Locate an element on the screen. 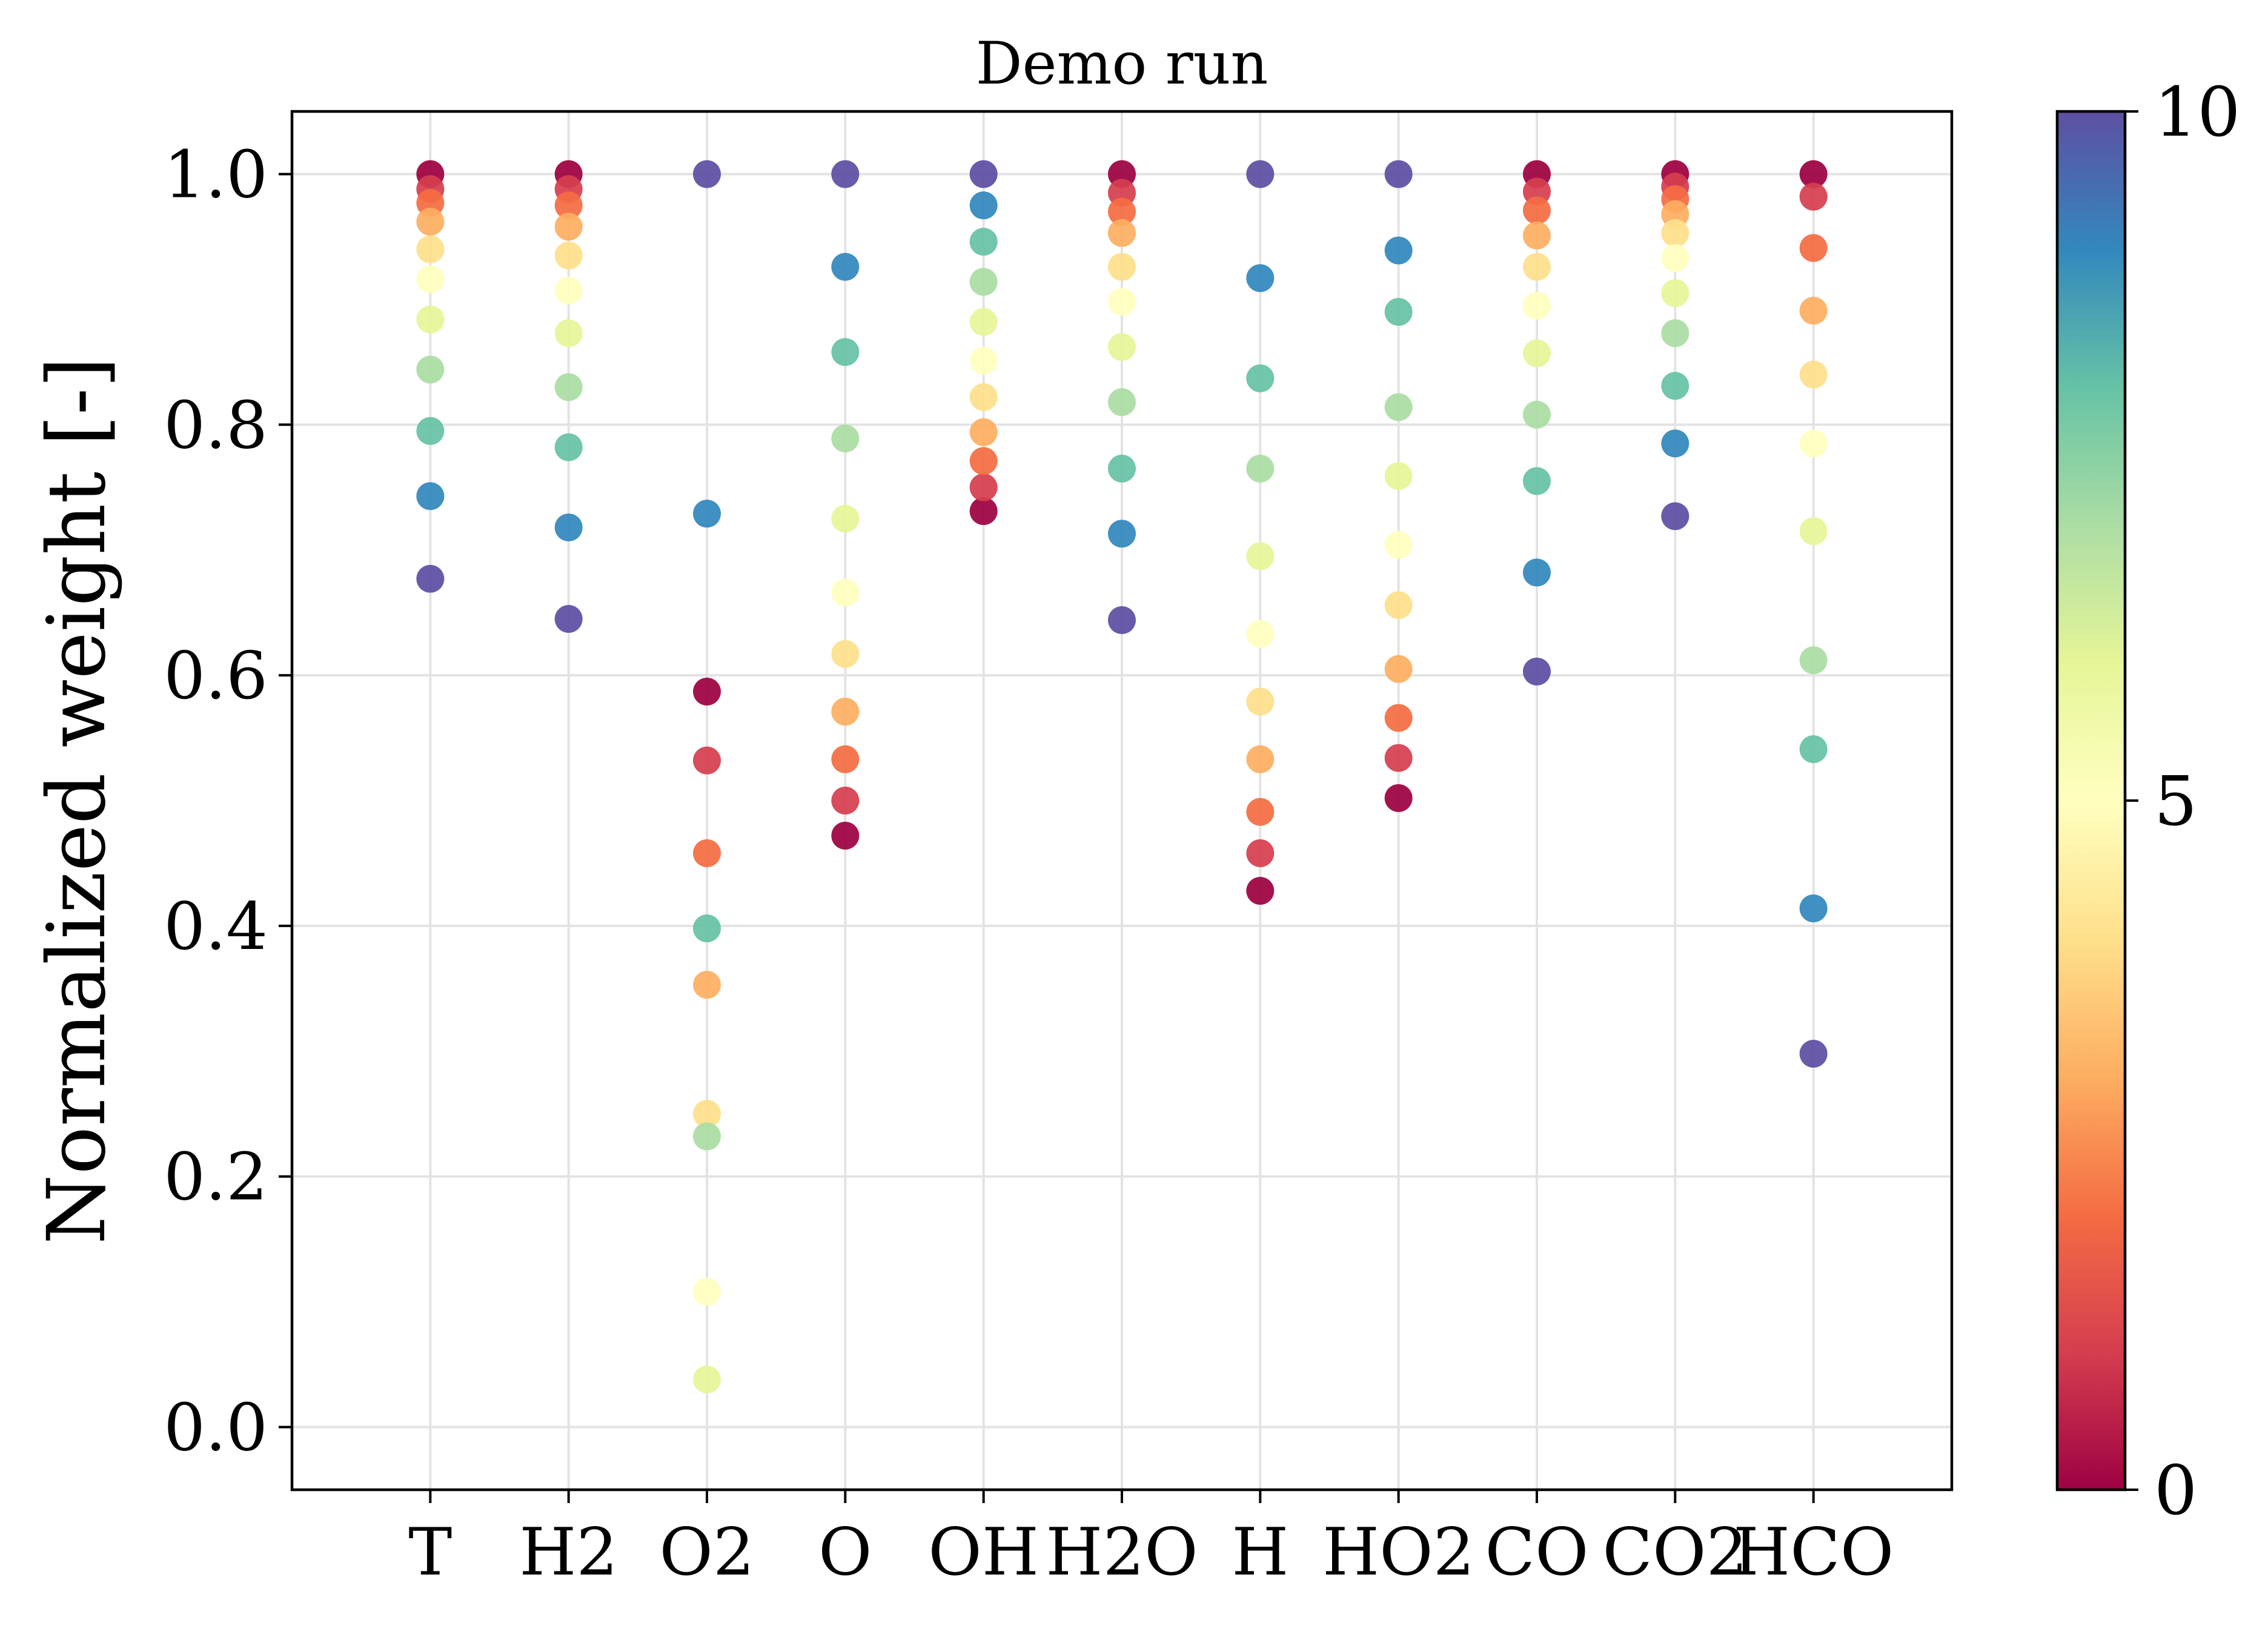 The width and height of the screenshot is (2268, 1626). y-tick-label: 0.8 is located at coordinates (216, 425).